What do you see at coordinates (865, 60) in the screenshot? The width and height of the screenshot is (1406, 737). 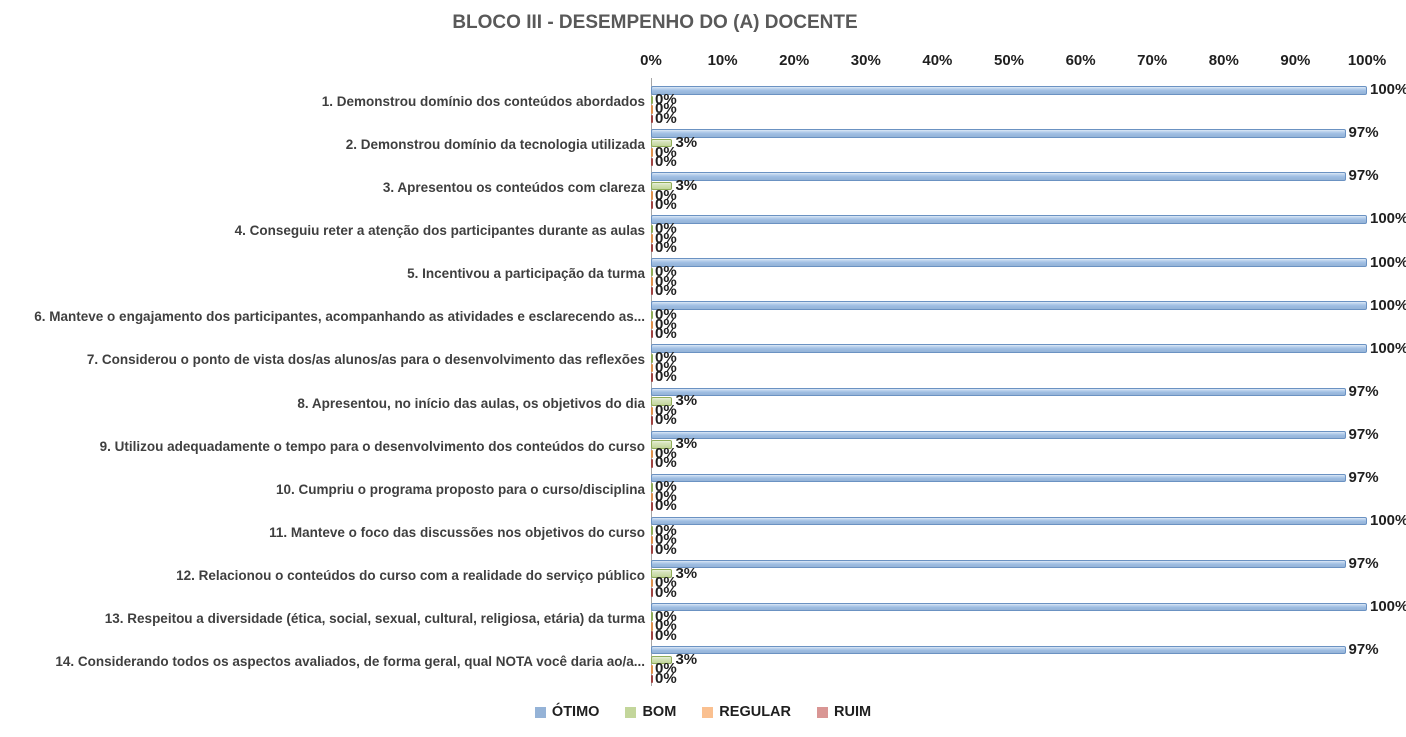 I see `x-axis-tick-label: 30%` at bounding box center [865, 60].